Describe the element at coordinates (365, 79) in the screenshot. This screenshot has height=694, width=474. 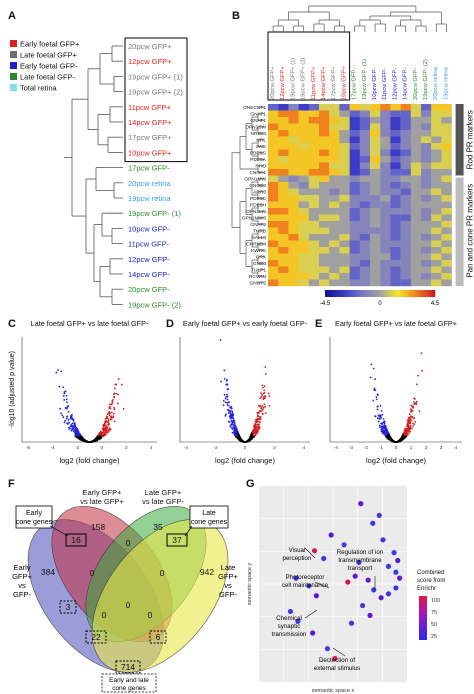
I see `column-label: 19pcw GFP- (1)` at that location.